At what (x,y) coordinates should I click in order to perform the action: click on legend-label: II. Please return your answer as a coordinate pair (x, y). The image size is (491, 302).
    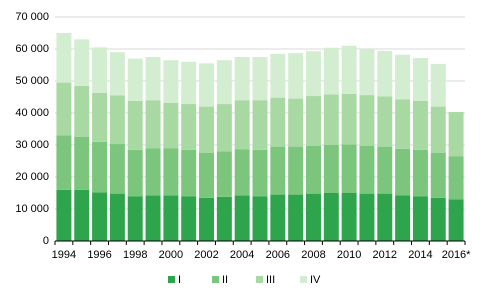
    Looking at the image, I should click on (225, 280).